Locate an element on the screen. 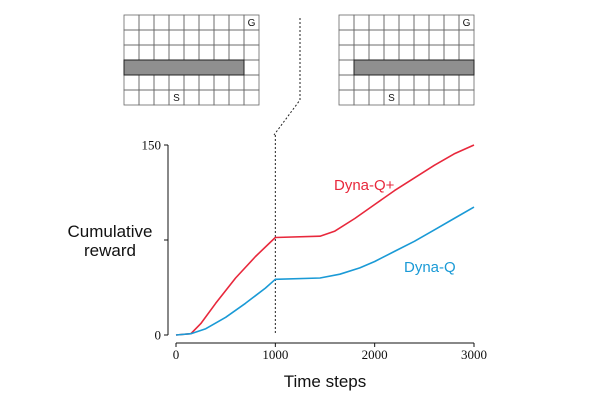 This screenshot has height=402, width=596. x-tick-label: 2000 is located at coordinates (375, 354).